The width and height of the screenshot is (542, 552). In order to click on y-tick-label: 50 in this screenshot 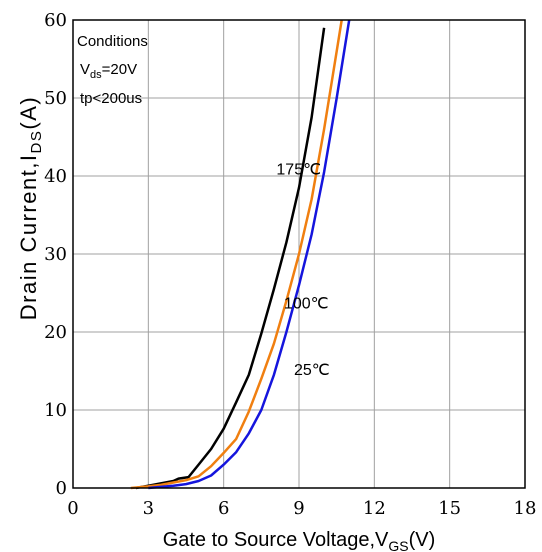, I will do `click(55, 98)`.